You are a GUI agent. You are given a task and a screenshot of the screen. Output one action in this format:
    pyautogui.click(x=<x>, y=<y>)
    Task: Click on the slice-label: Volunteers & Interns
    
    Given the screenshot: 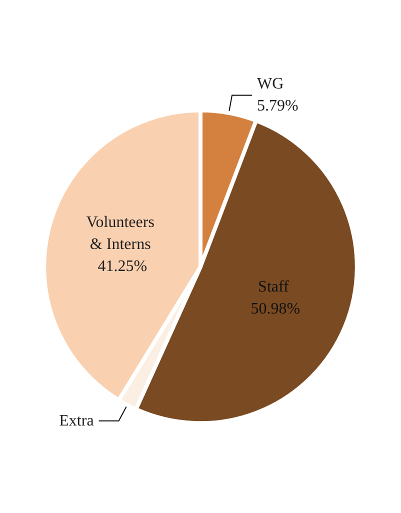 What is the action you would take?
    pyautogui.click(x=122, y=234)
    